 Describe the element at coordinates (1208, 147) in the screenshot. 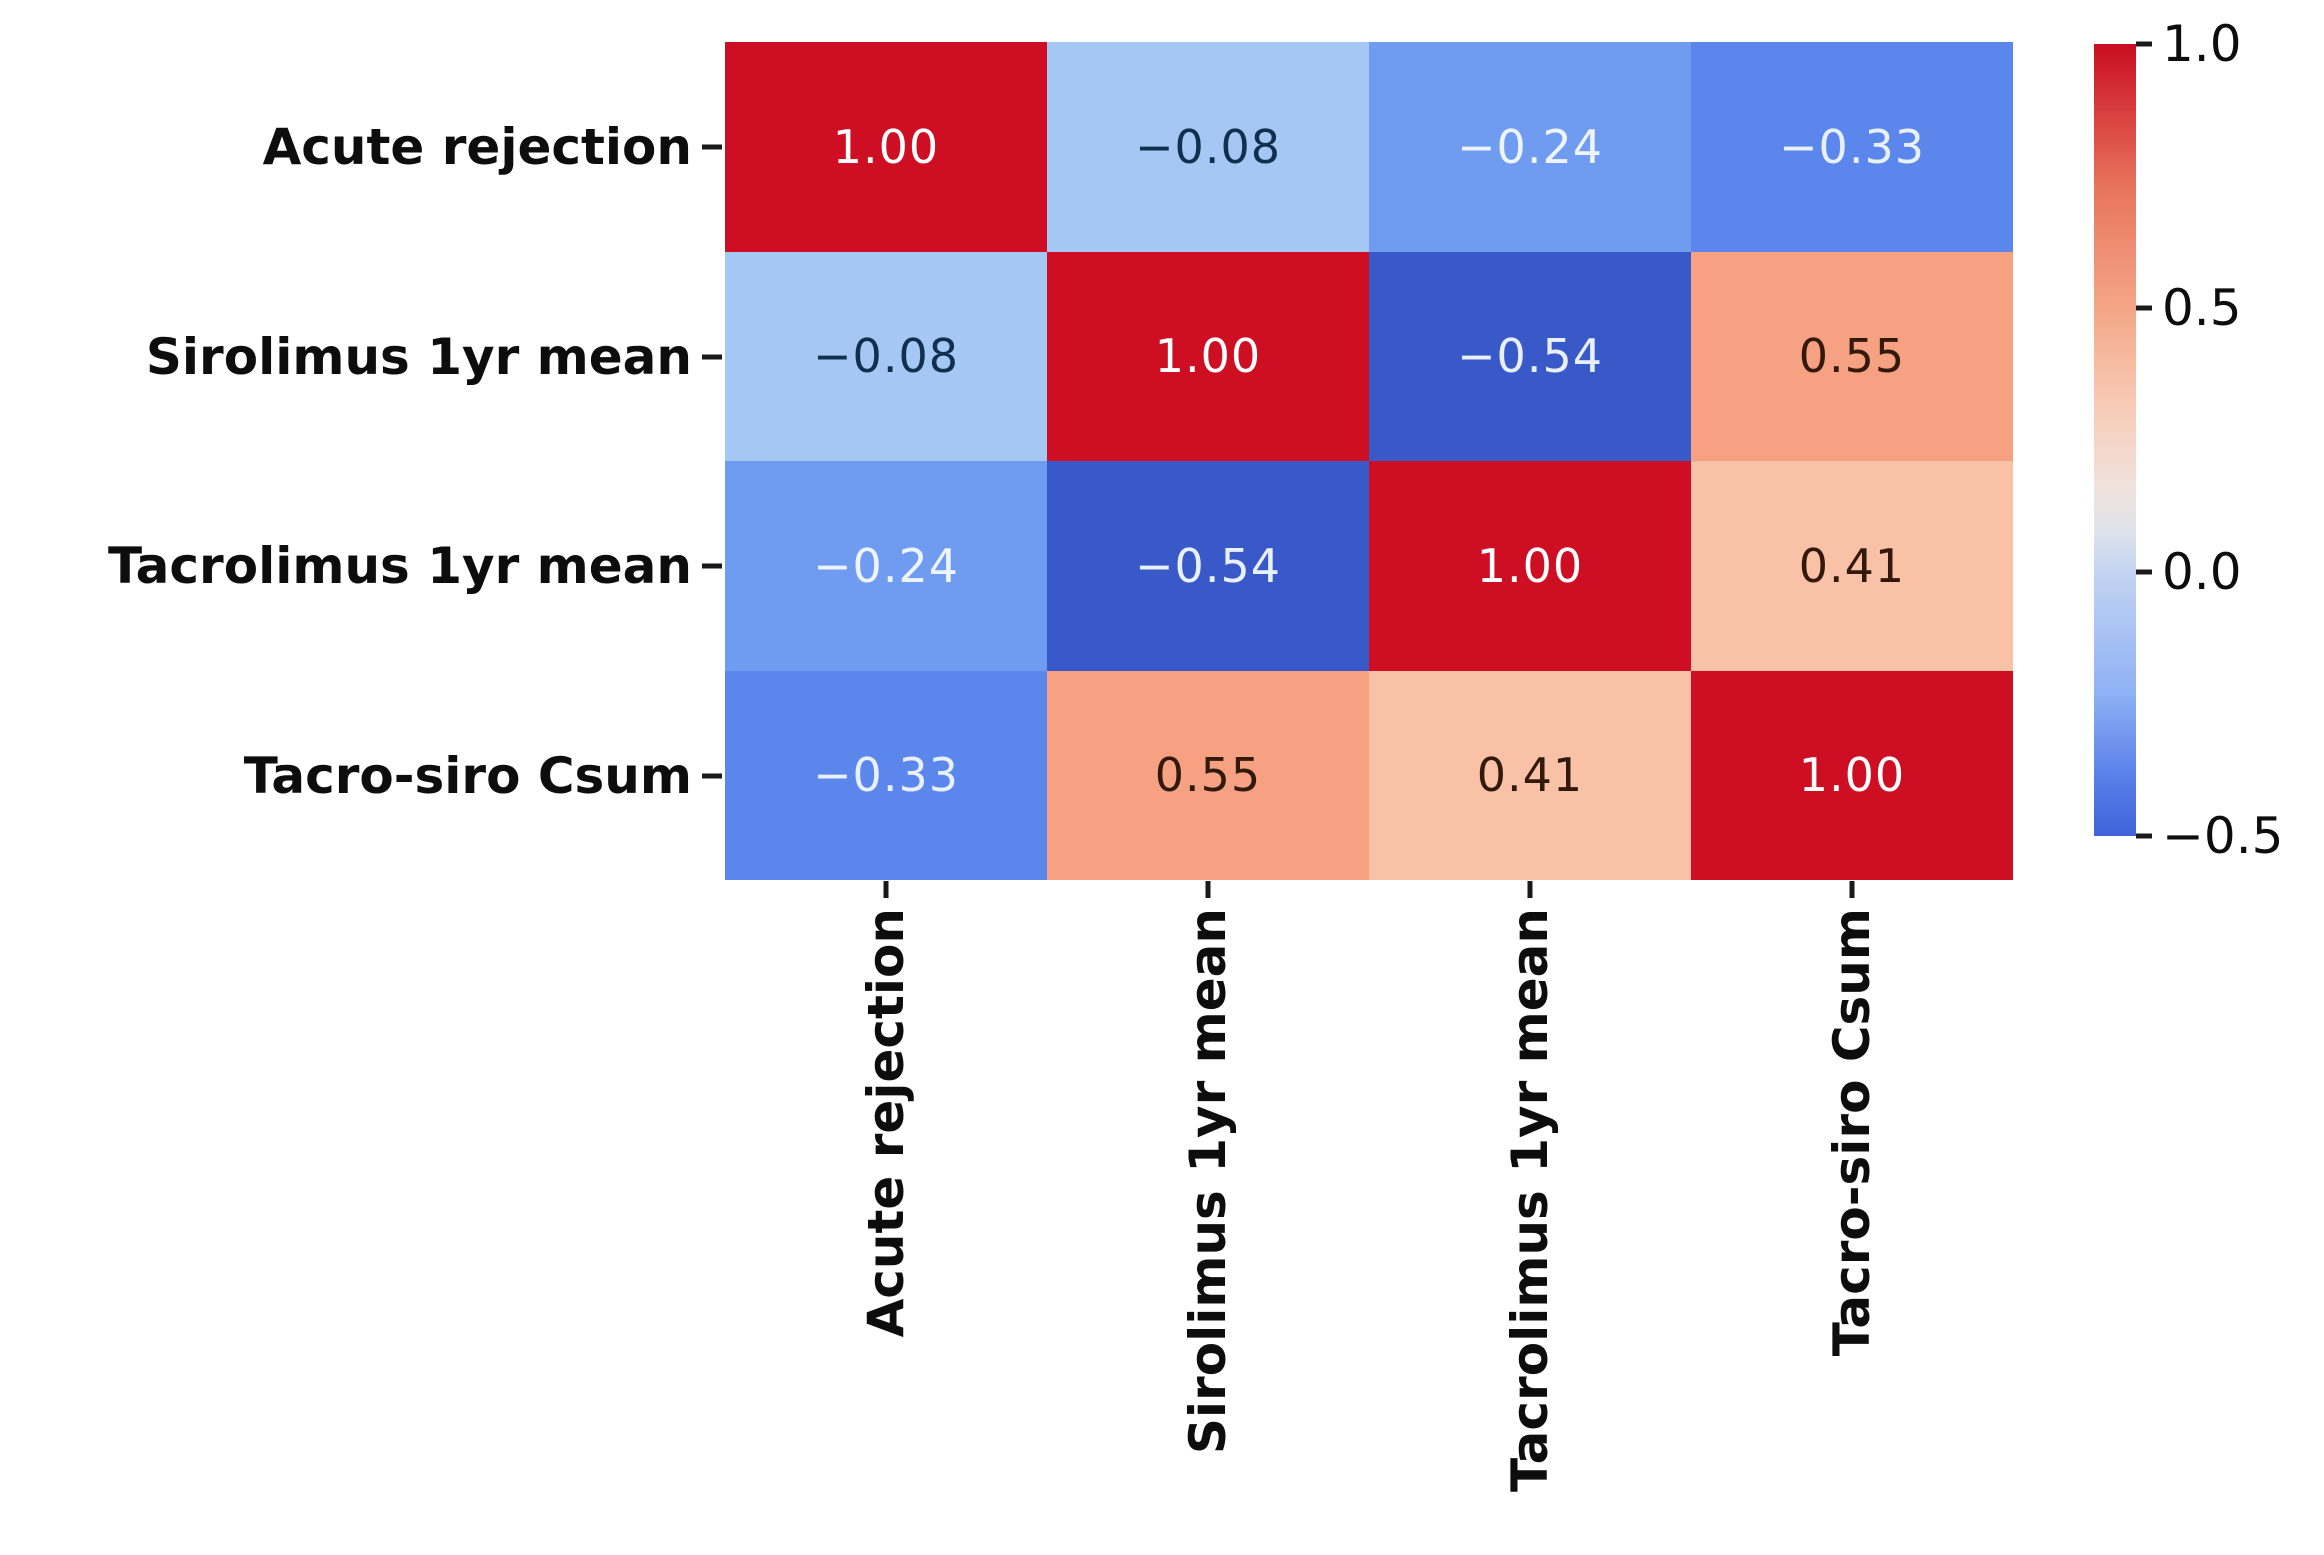

I see `heatmap-cell-acute-rejection-x-sirolimus-1yr-mean: −0.08` at that location.